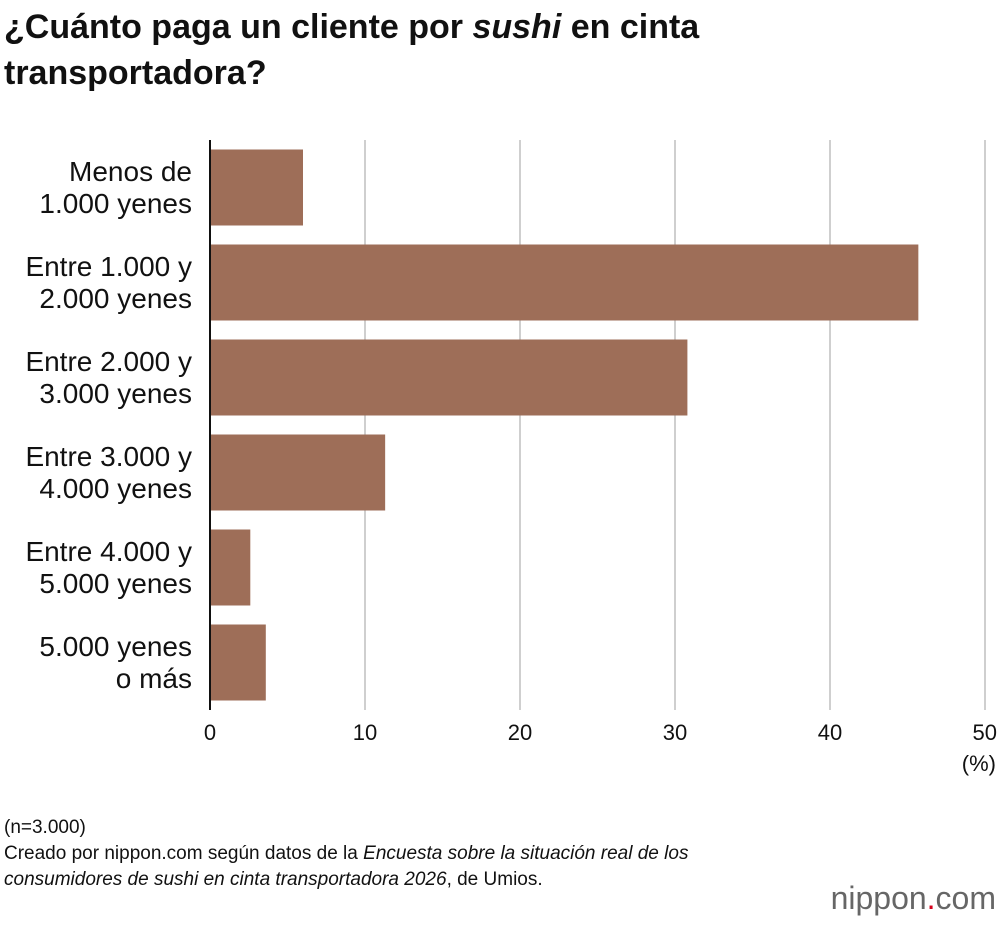 Image resolution: width=1000 pixels, height=926 pixels. What do you see at coordinates (108, 567) in the screenshot?
I see `category-label: Entre 4.000 y 5.000 yenes` at bounding box center [108, 567].